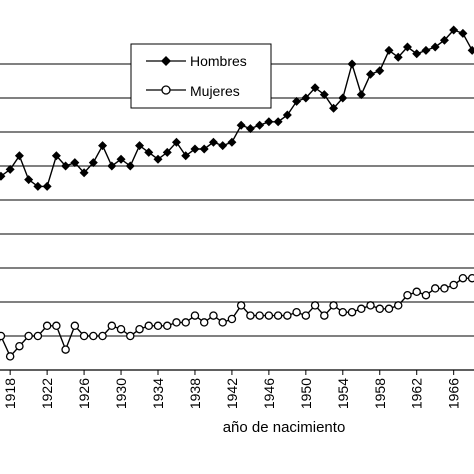 The width and height of the screenshot is (474, 474). I want to click on x-tick-label: 1918, so click(10, 393).